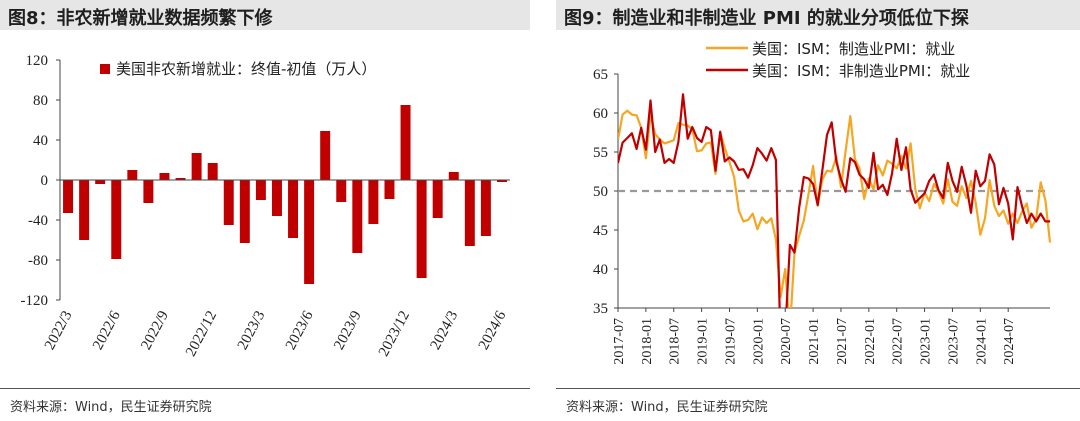  I want to click on y-tick-label: -40, so click(38, 221).